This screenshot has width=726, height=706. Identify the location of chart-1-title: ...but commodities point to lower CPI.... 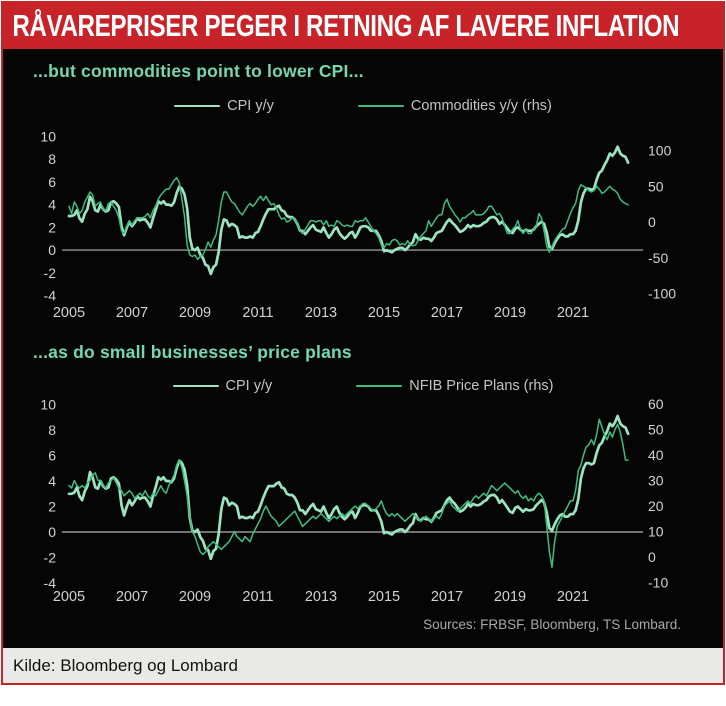
(198, 71).